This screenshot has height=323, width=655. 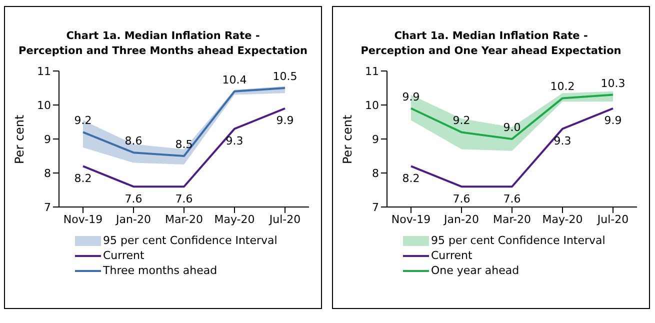 What do you see at coordinates (133, 141) in the screenshot?
I see `data-label: 8.6` at bounding box center [133, 141].